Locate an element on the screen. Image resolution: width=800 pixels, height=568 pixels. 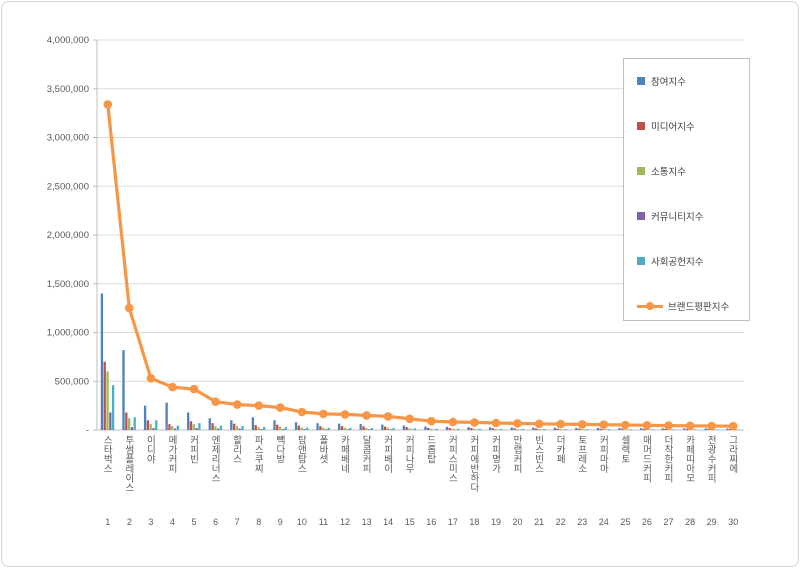
x-axis-label: 전광수커피 is located at coordinates (711, 459).